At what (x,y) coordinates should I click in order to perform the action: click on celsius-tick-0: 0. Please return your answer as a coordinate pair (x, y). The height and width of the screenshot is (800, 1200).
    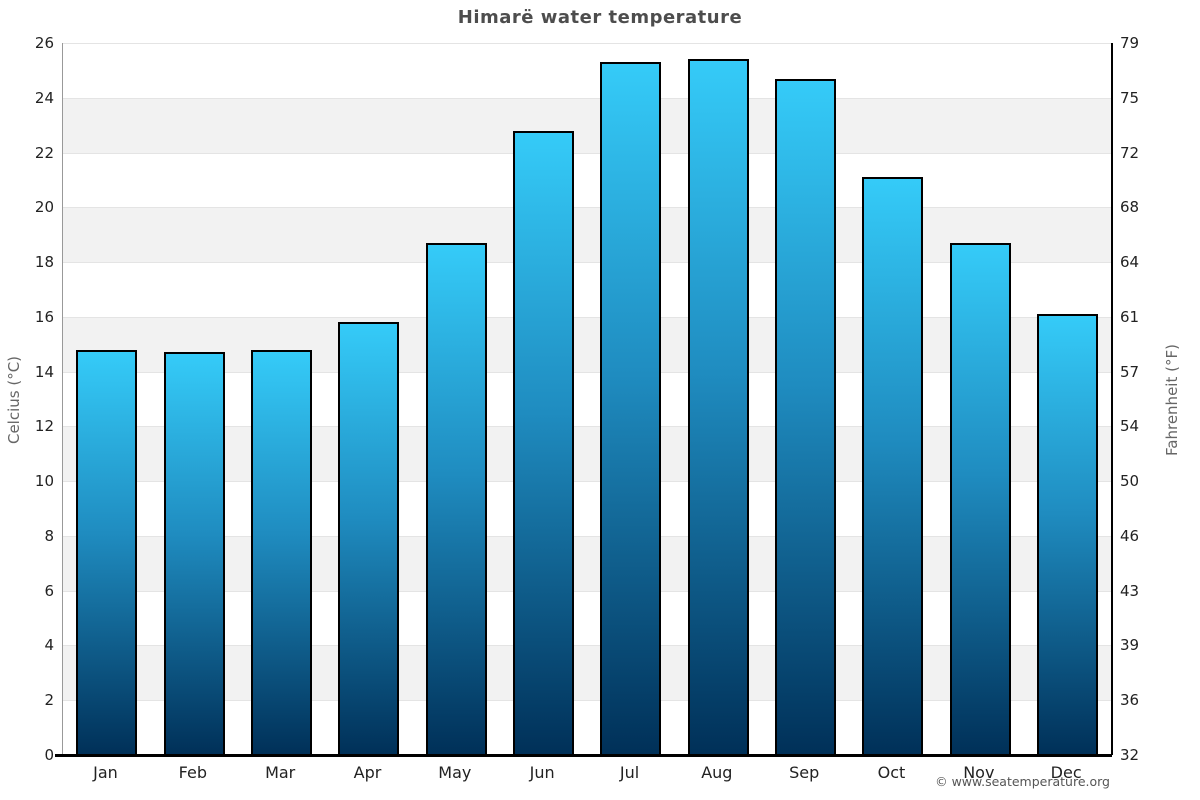
    Looking at the image, I should click on (49, 755).